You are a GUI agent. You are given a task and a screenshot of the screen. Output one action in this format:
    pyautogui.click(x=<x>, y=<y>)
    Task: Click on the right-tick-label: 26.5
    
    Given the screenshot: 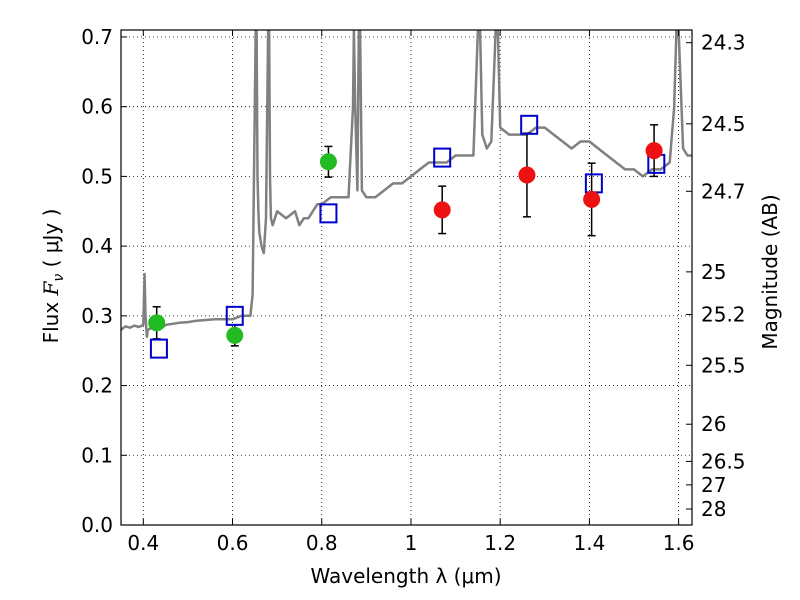 What is the action you would take?
    pyautogui.click(x=723, y=461)
    